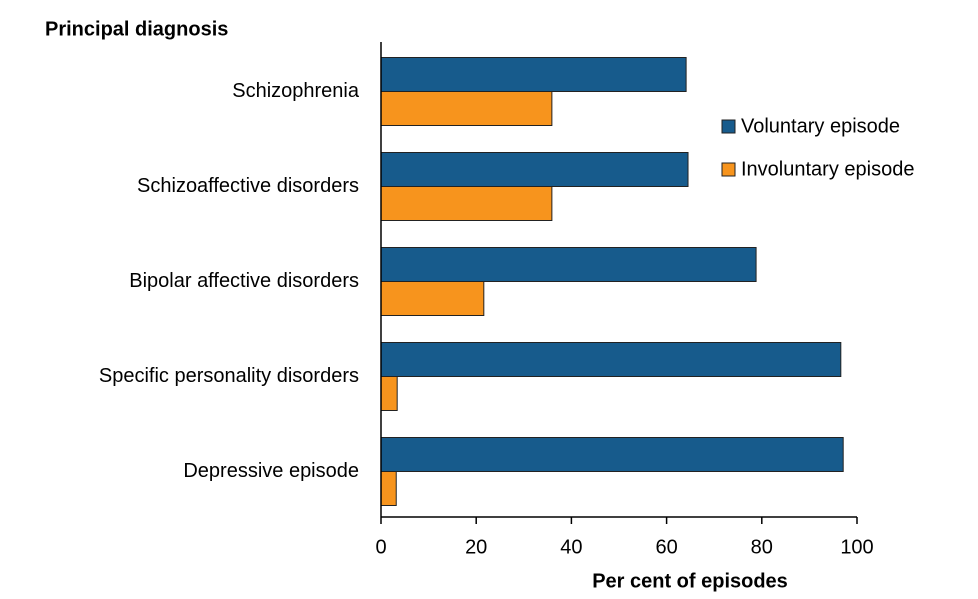  What do you see at coordinates (690, 581) in the screenshot?
I see `x-axis-title: Per cent of episodes` at bounding box center [690, 581].